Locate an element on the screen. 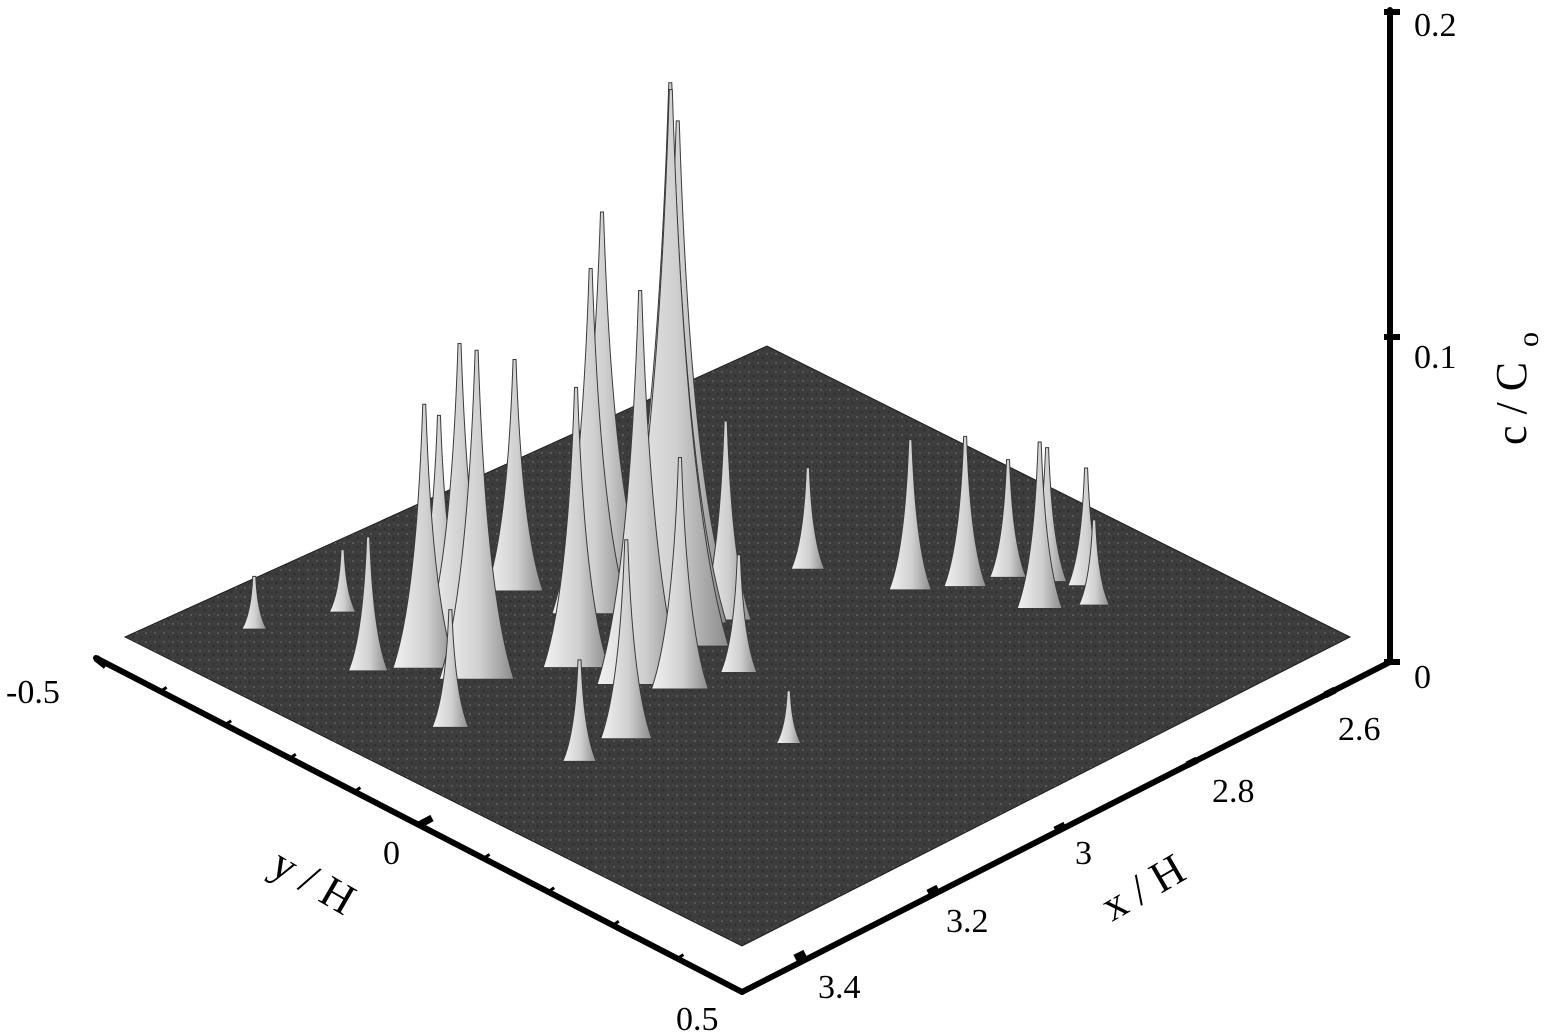 This screenshot has height=1034, width=1546. y-tick-label: 0 is located at coordinates (391, 853).